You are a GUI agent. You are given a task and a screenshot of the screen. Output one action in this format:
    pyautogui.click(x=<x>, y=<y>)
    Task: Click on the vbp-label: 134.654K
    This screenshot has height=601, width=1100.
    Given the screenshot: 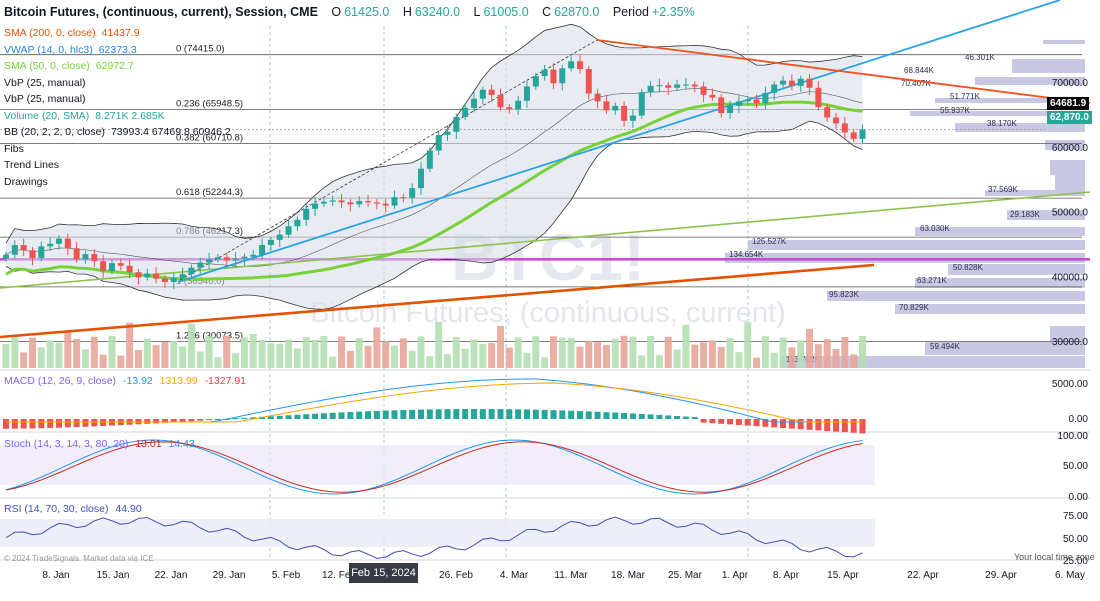 What is the action you would take?
    pyautogui.click(x=746, y=254)
    